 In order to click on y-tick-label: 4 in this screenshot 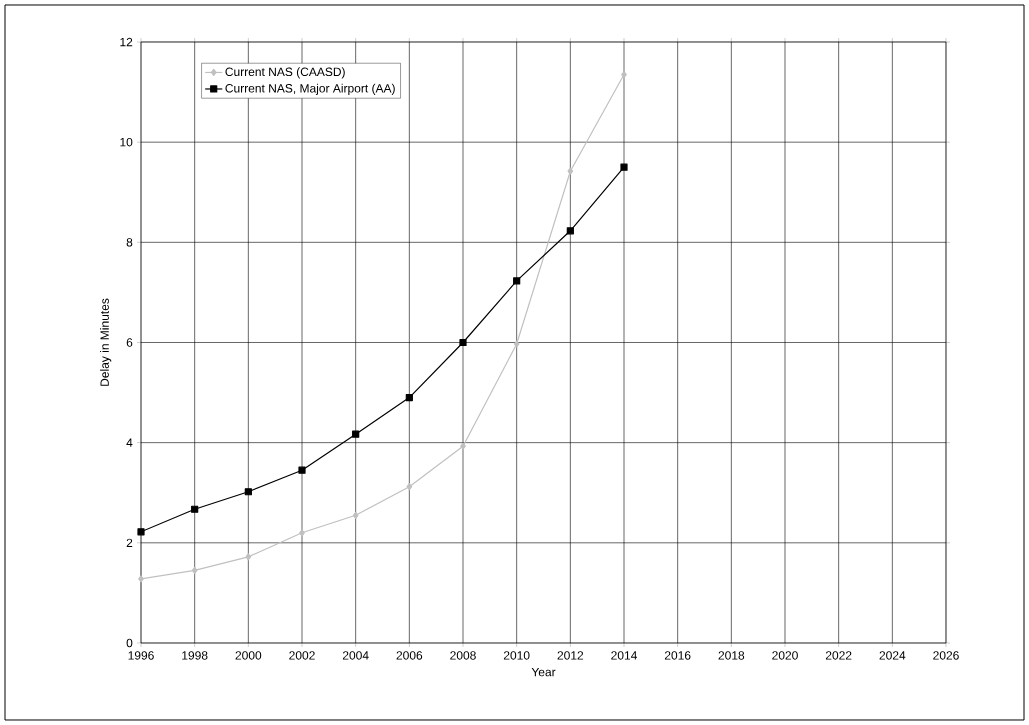, I will do `click(129, 442)`.